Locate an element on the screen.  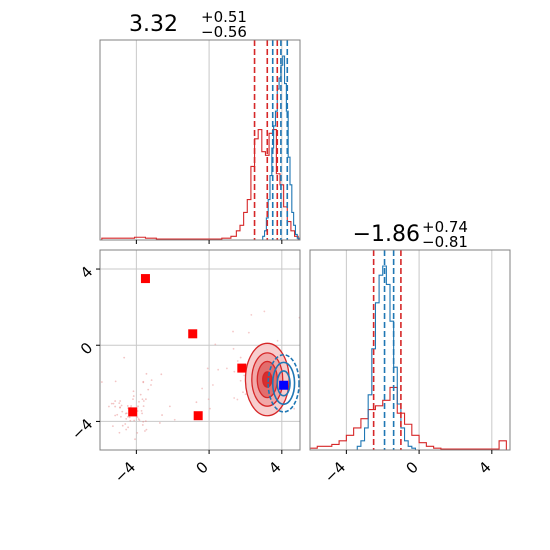
joint-x-tick-label: 0 is located at coordinates (201, 467).